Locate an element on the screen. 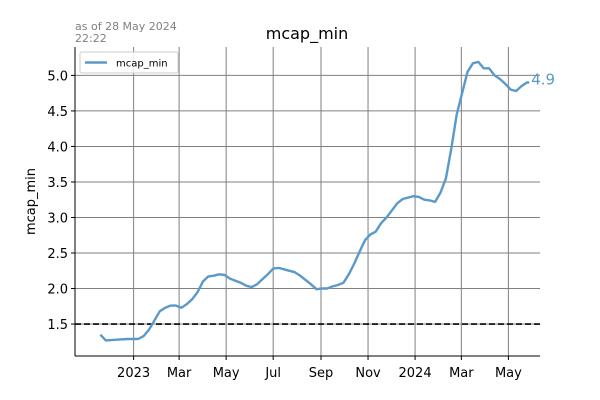 The height and width of the screenshot is (400, 600). y-tick-label-6: 4.5 is located at coordinates (57, 112).